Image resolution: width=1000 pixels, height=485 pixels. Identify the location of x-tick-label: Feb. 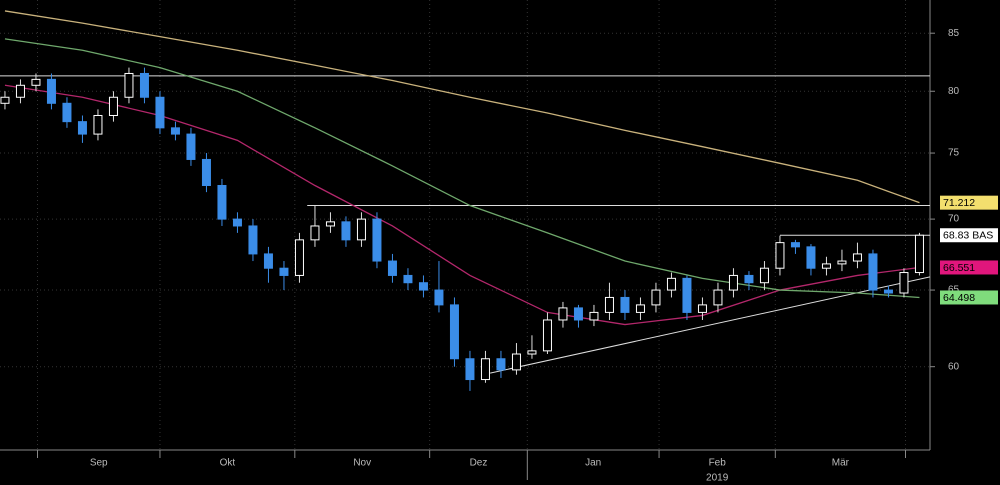
(718, 463).